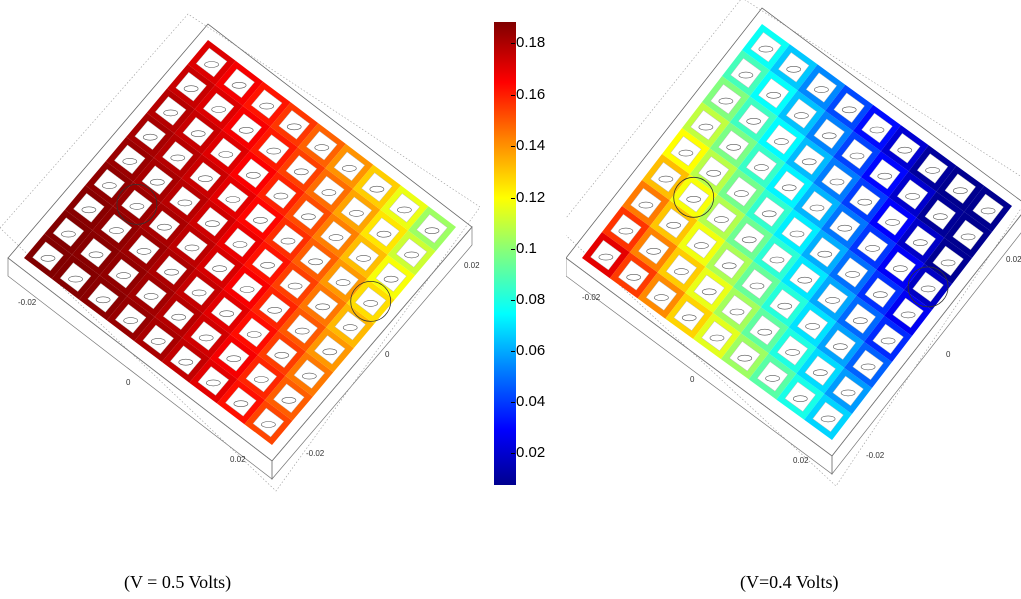  What do you see at coordinates (591, 297) in the screenshot?
I see `right-axis-label: -0.02` at bounding box center [591, 297].